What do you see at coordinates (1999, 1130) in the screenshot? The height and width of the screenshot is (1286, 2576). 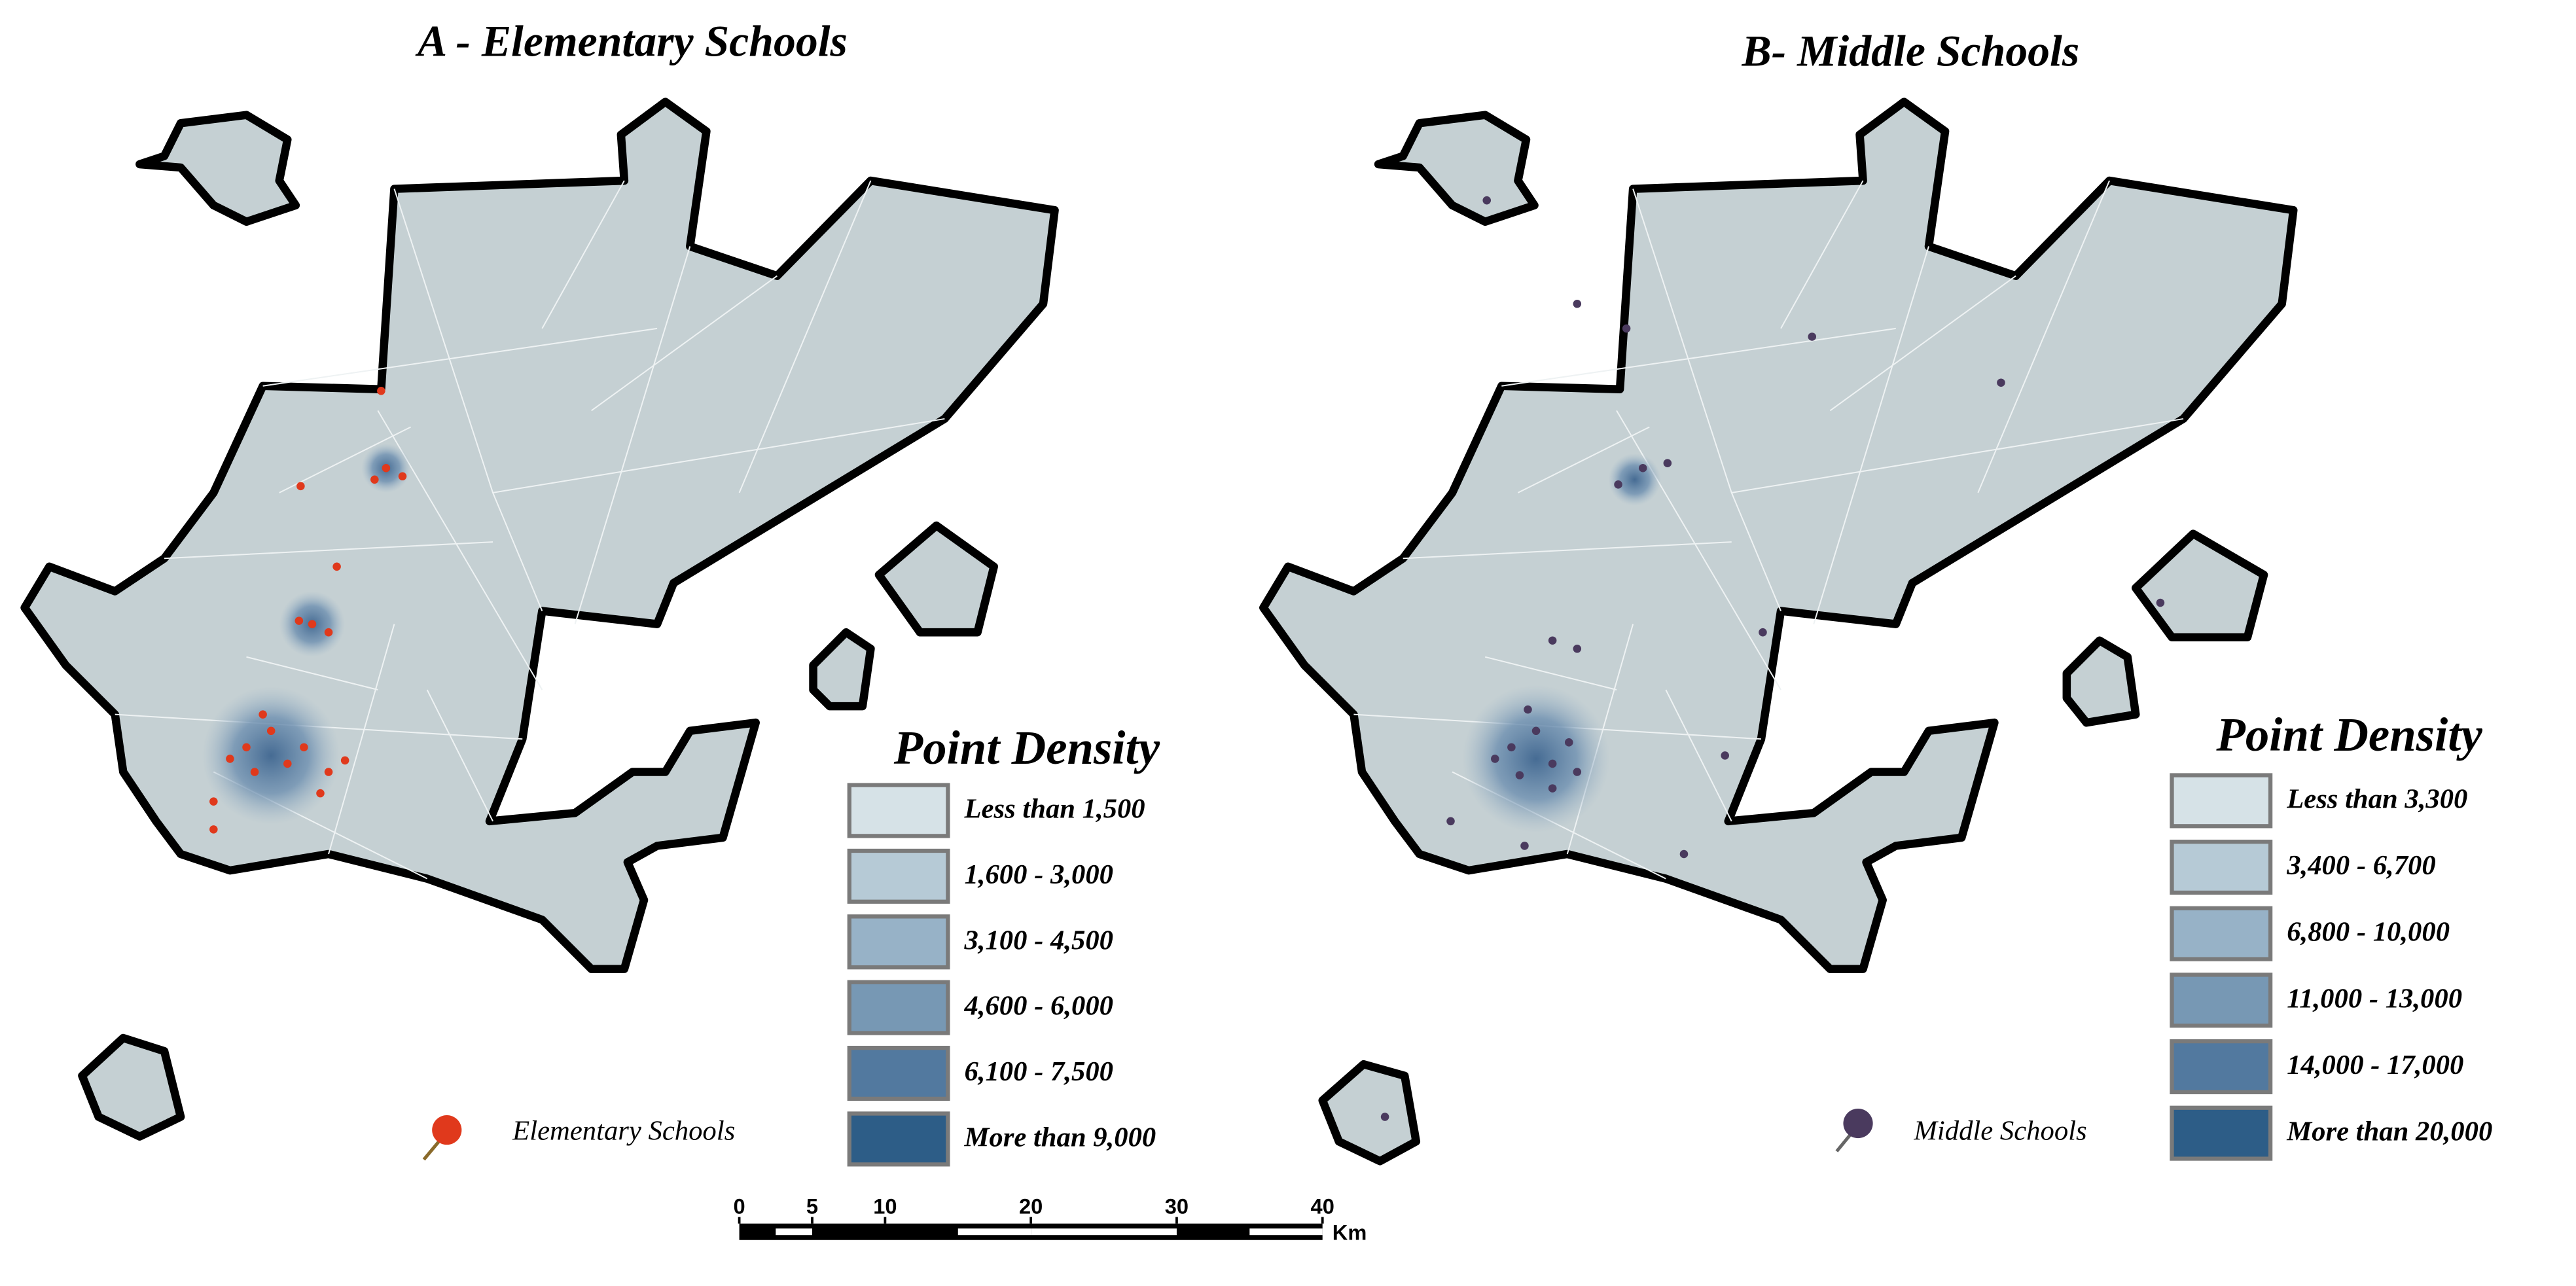 I see `point-legend-label: Middle Schools` at bounding box center [1999, 1130].